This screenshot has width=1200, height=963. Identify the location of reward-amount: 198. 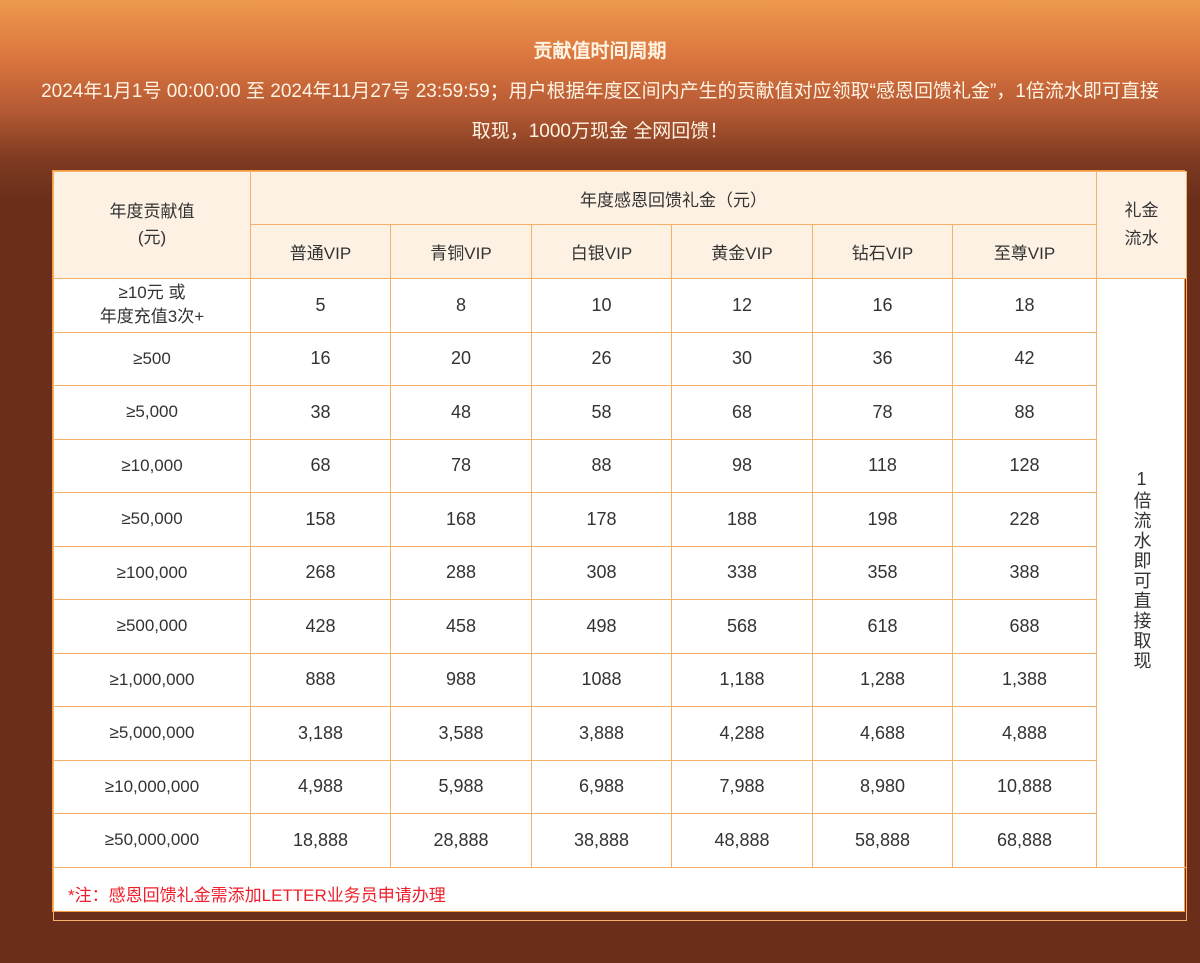
(882, 519).